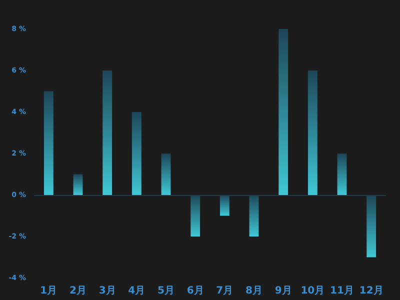 The height and width of the screenshot is (300, 400). What do you see at coordinates (195, 291) in the screenshot?
I see `x-tick-label: 6月` at bounding box center [195, 291].